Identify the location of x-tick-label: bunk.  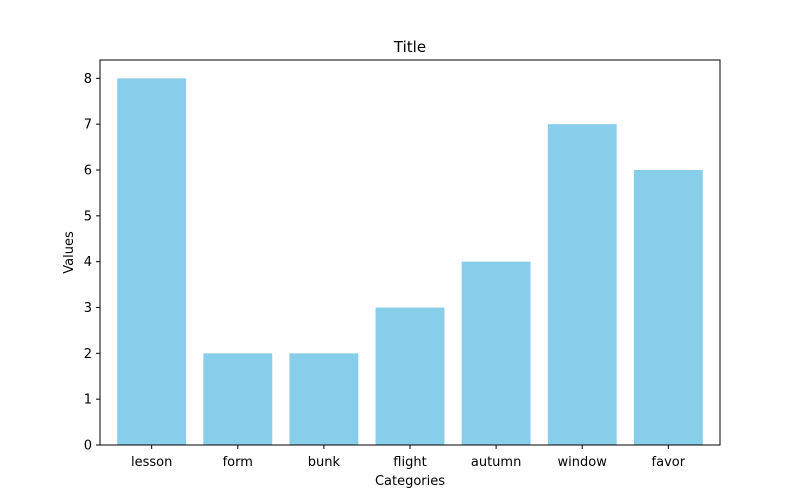
(324, 462).